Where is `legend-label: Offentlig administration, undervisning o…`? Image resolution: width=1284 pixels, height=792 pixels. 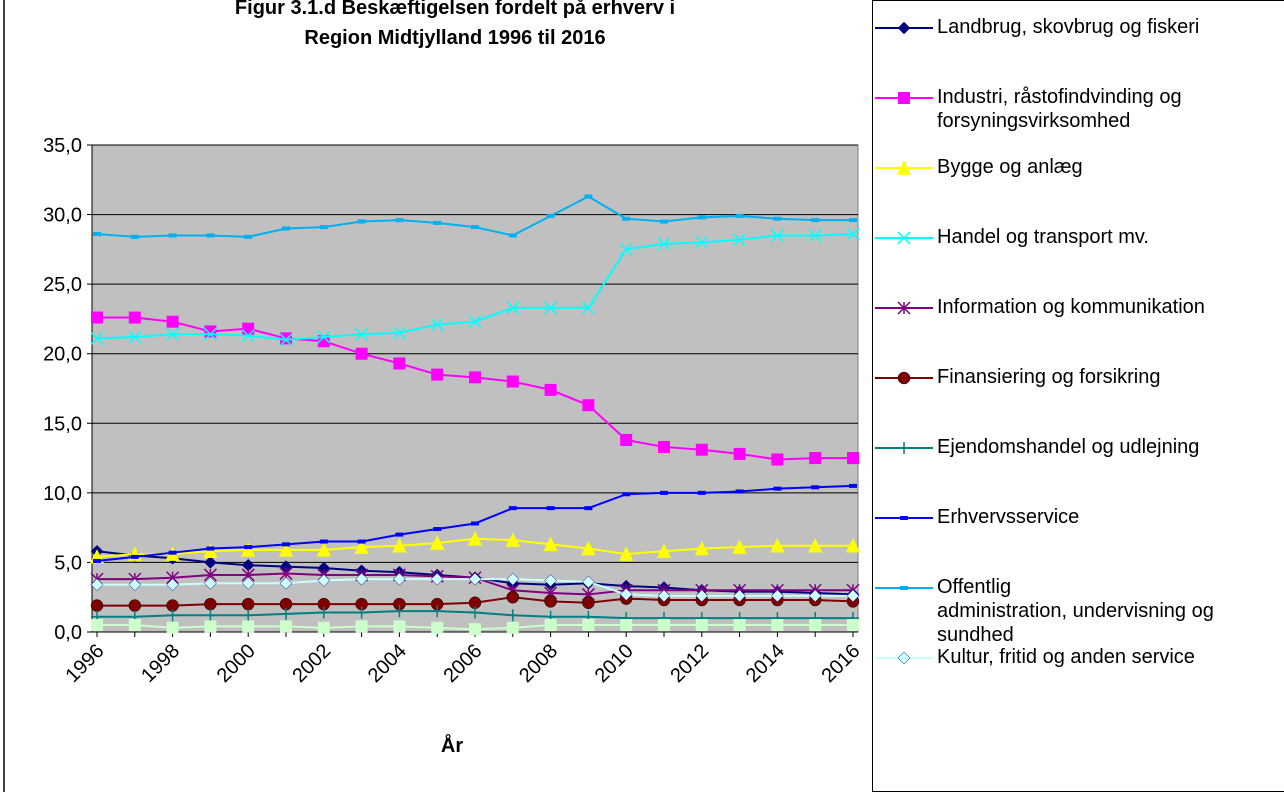
legend-label: Offentlig administration, undervisning o… is located at coordinates (1075, 611).